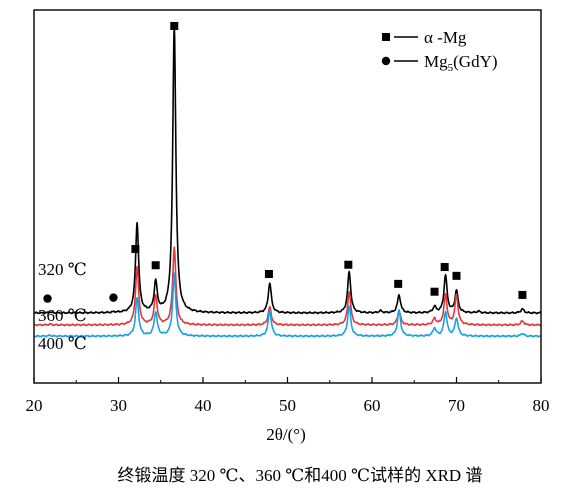 The image size is (587, 499). I want to click on x-tick-label: 40, so click(203, 405).